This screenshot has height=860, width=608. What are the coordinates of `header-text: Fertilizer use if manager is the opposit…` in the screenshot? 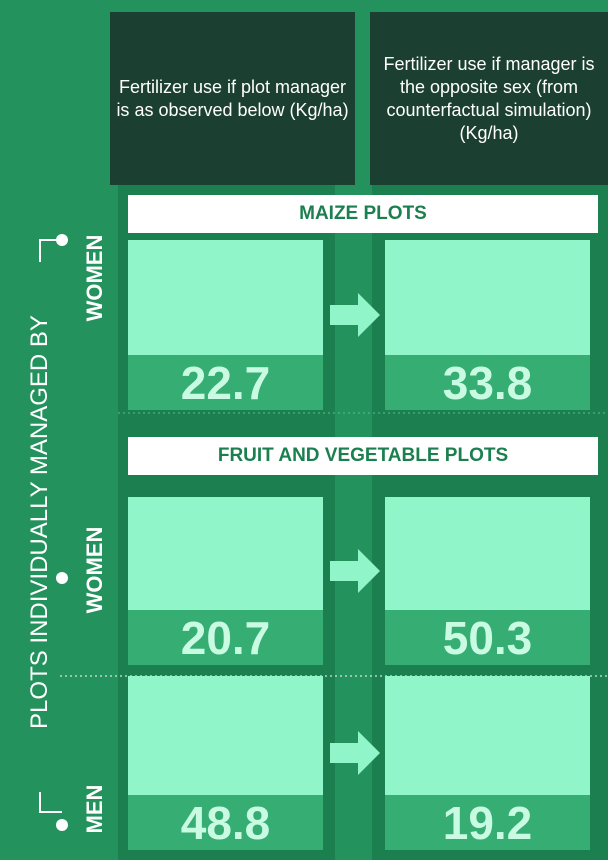 It's located at (489, 98).